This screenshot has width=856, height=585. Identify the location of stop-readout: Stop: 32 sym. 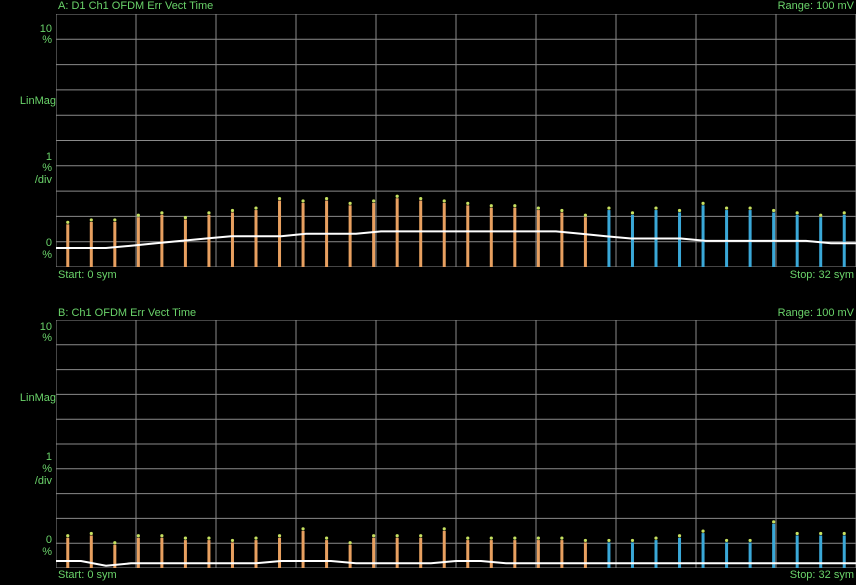
(821, 575).